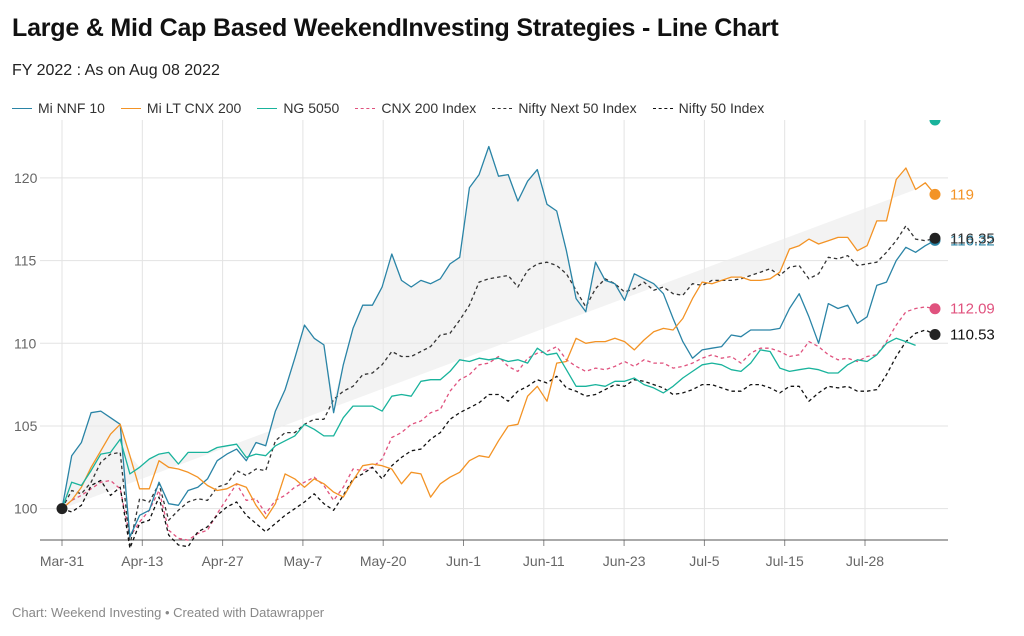 Image resolution: width=1024 pixels, height=636 pixels. I want to click on legend-item: Mi LT CNX 200, so click(181, 108).